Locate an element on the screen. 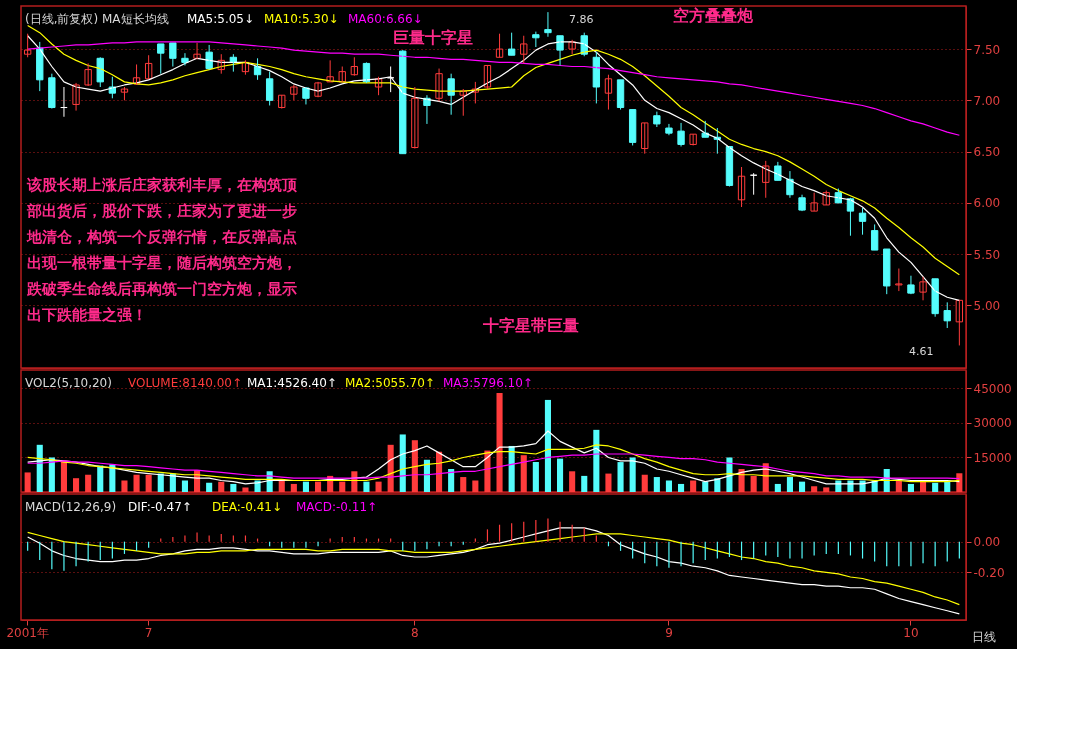 The image size is (1080, 751). annotation: 出现一根带量十字星，随后构筑空方炮， is located at coordinates (162, 263).